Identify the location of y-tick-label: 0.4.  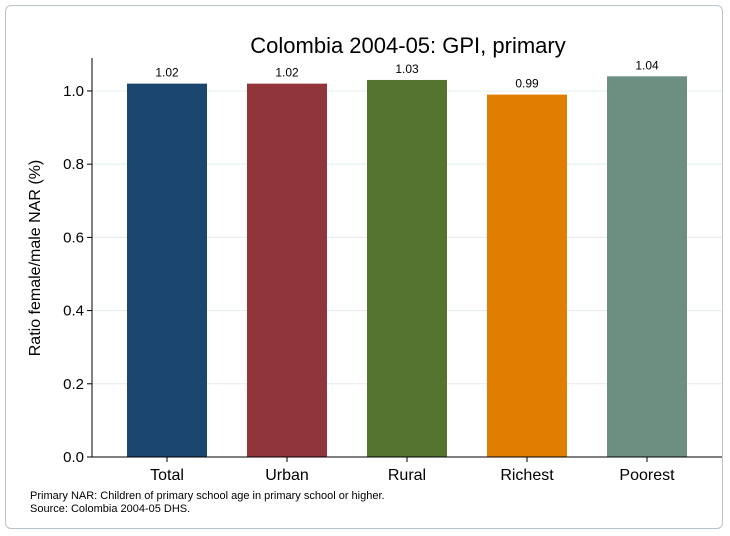
(73, 311).